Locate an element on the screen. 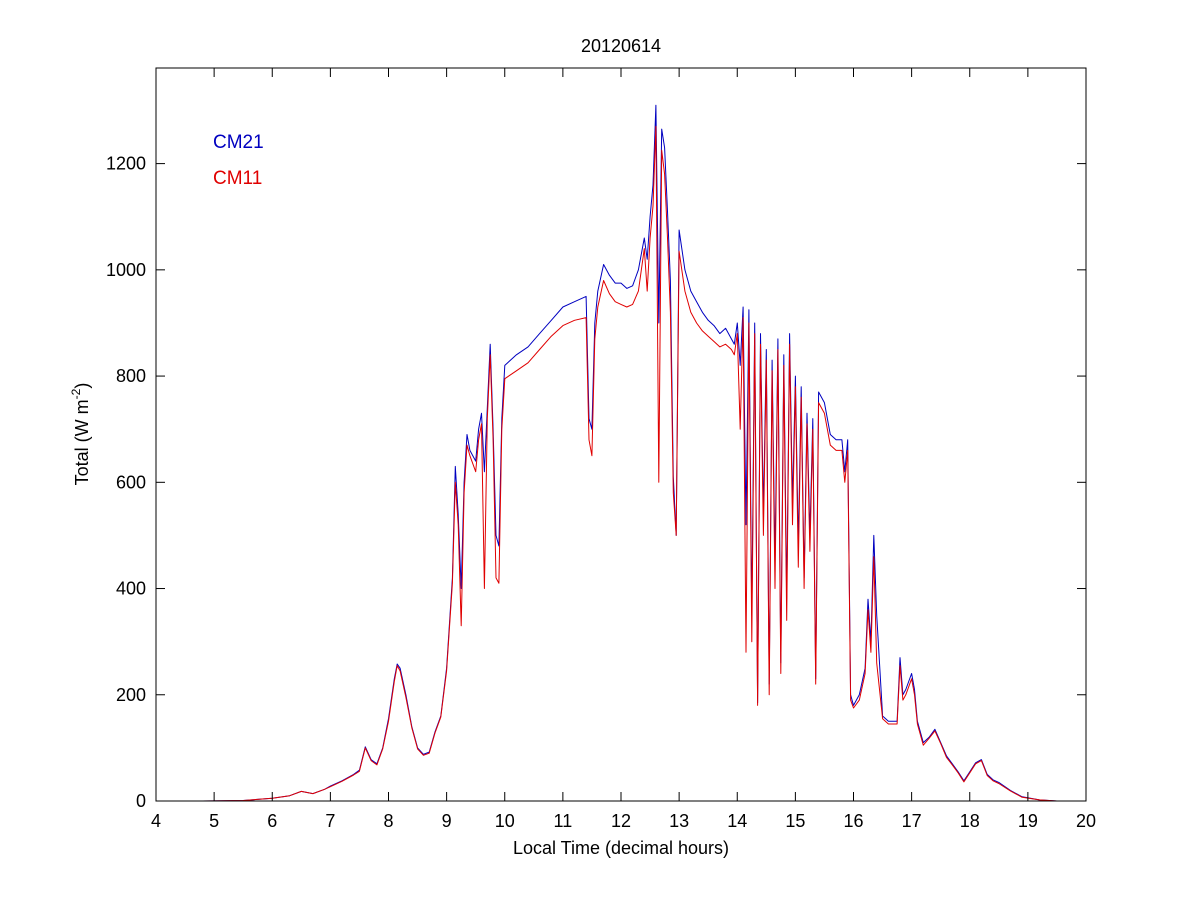 The height and width of the screenshot is (900, 1200). x-tick-label: 13 is located at coordinates (679, 821).